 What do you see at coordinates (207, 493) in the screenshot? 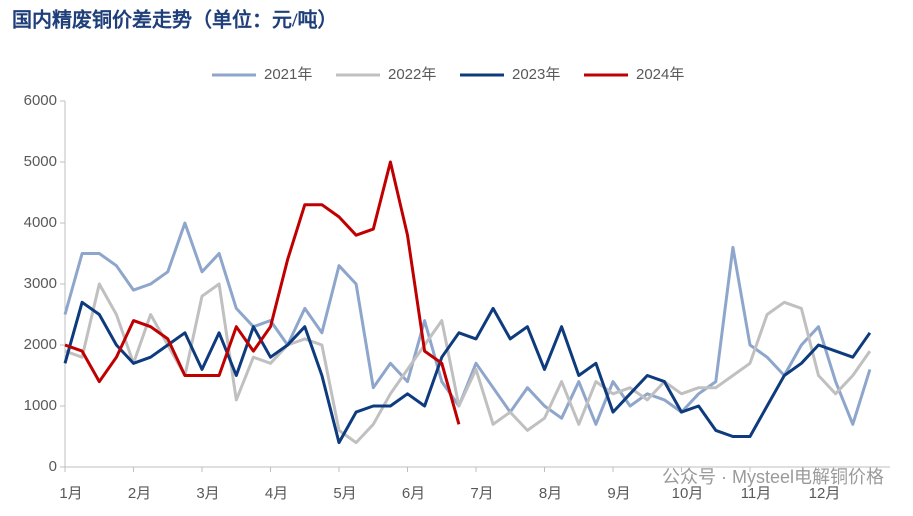
I see `x-tick-label: 3月` at bounding box center [207, 493].